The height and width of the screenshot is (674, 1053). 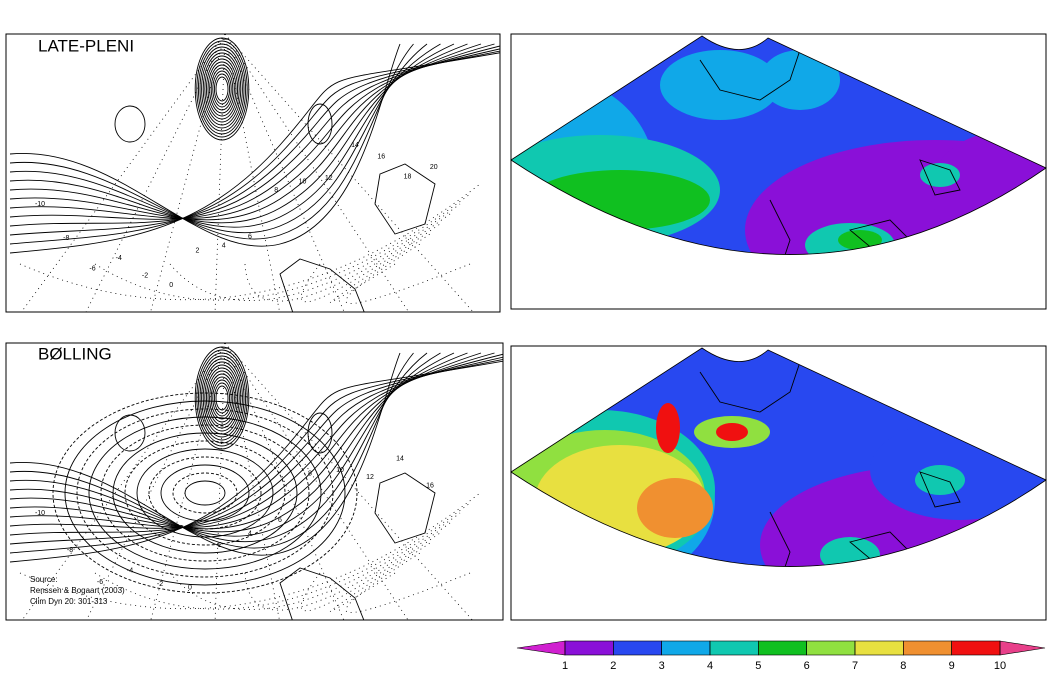 What do you see at coordinates (613, 666) in the screenshot?
I see `colorbar-label: 2` at bounding box center [613, 666].